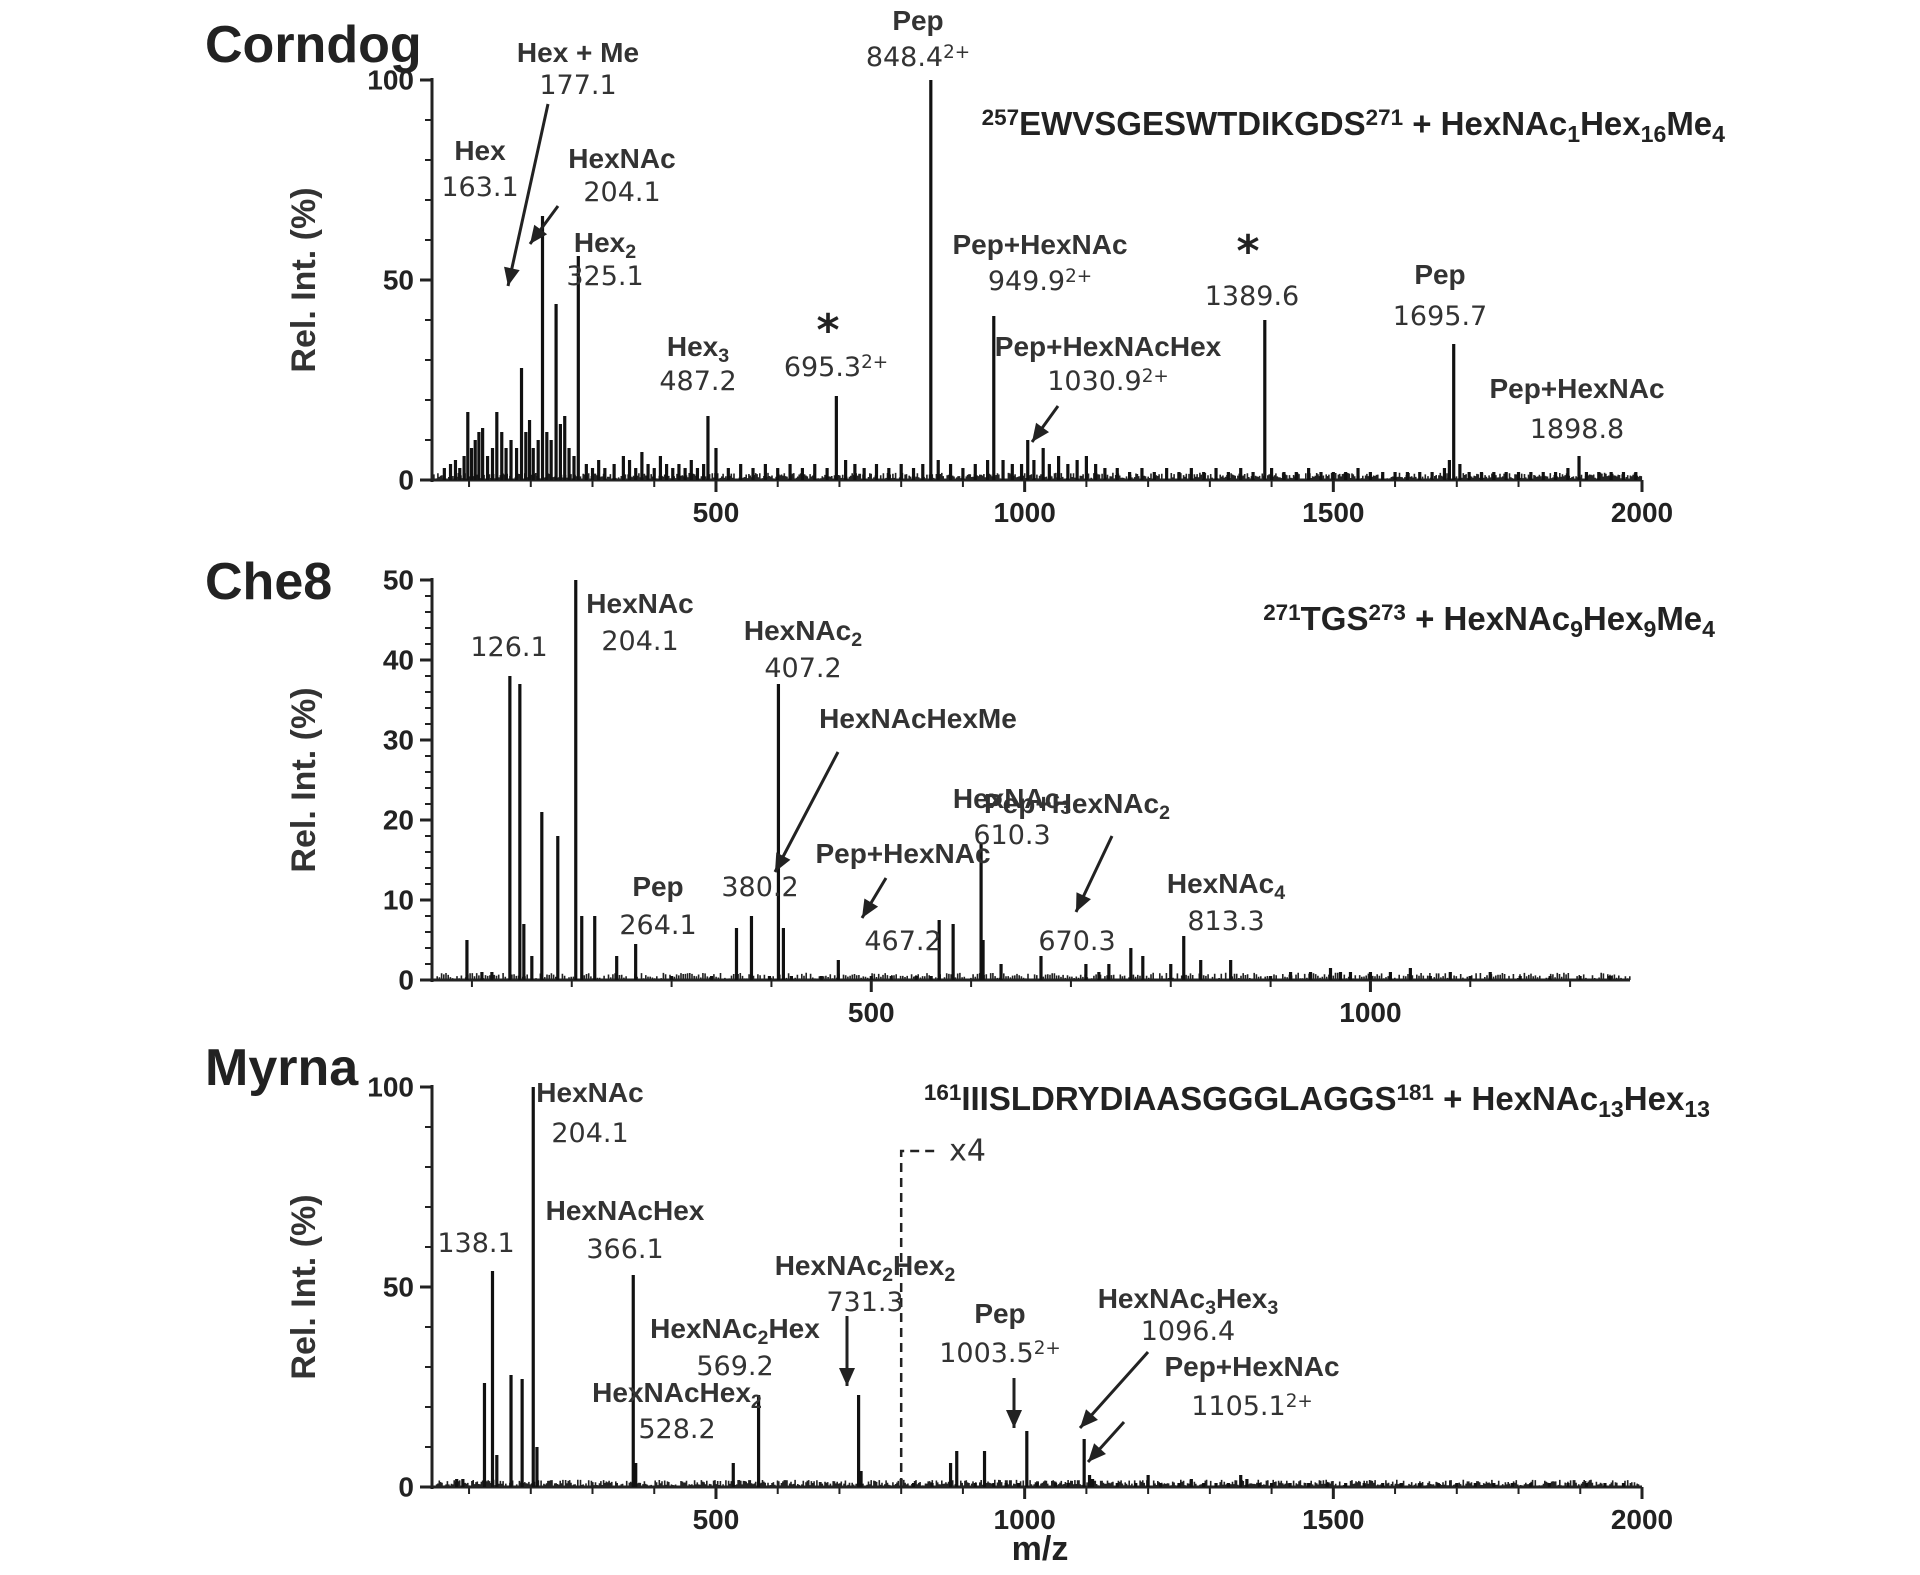  Describe the element at coordinates (734, 1366) in the screenshot. I see `annotation-value: 569.2` at that location.